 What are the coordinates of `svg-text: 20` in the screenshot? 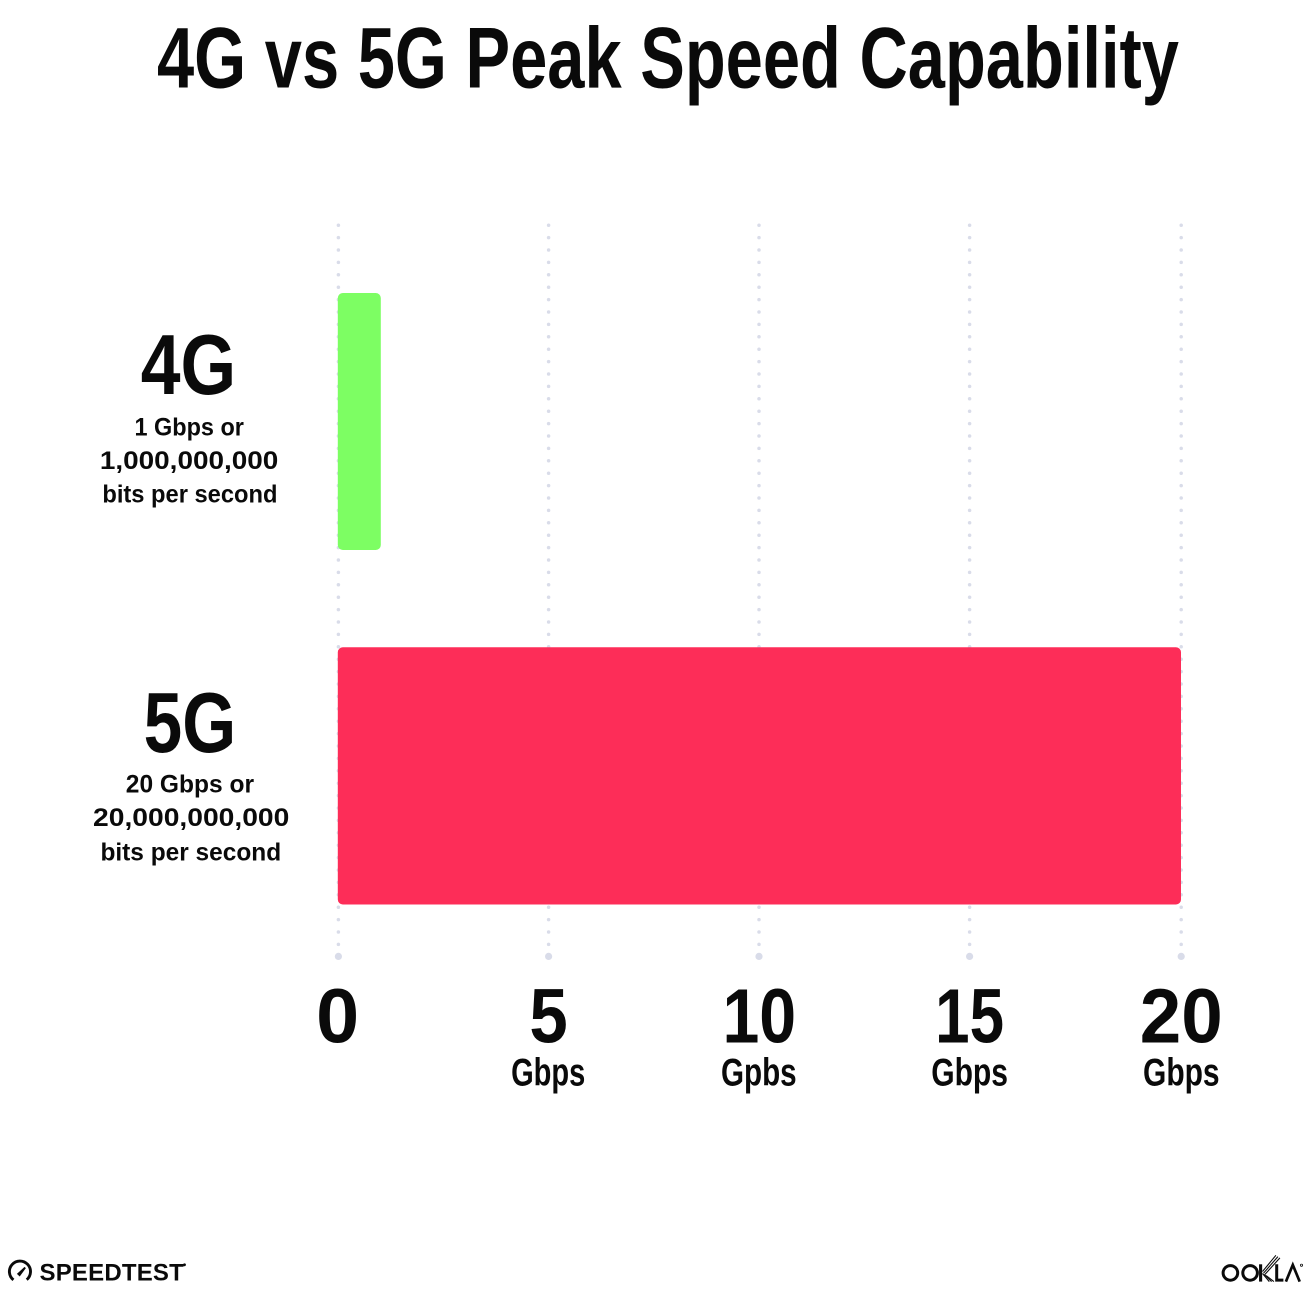 It's located at (1181, 1017).